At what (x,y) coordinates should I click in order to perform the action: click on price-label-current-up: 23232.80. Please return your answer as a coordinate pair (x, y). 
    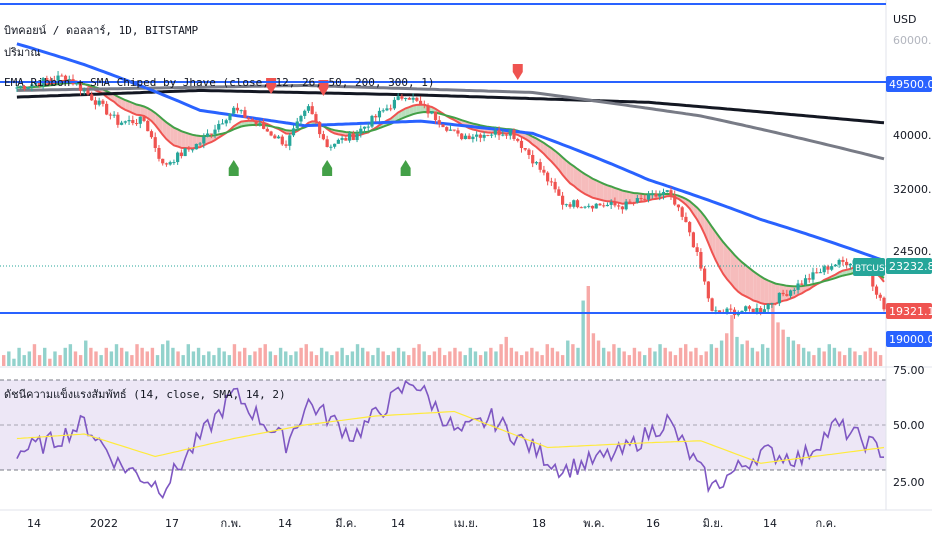
    Looking at the image, I should click on (909, 266).